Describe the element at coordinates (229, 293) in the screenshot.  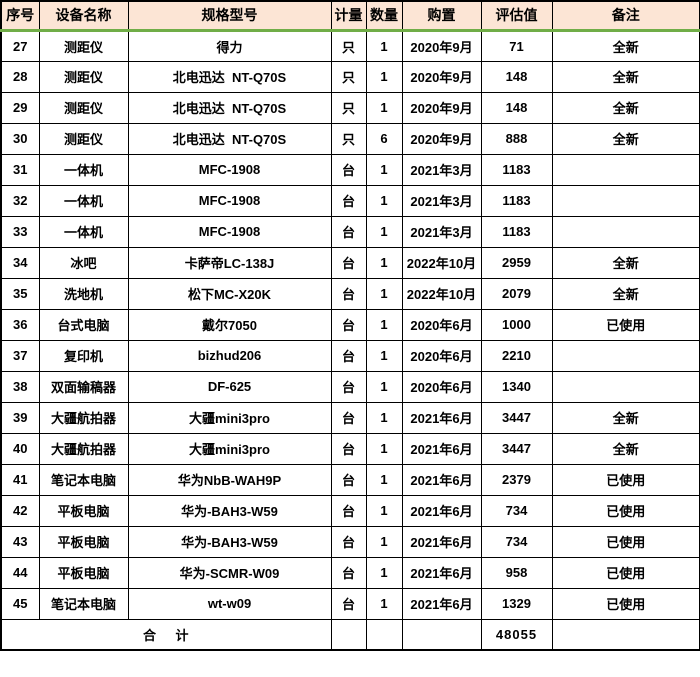
I see `cell-model: 松下MC-X20K` at that location.